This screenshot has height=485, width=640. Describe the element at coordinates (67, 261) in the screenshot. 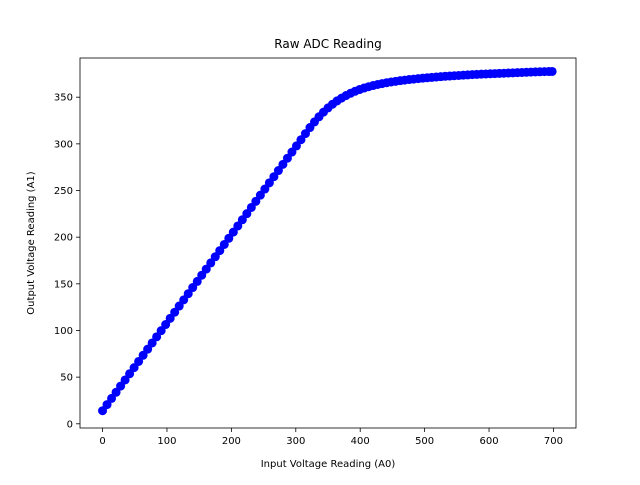

I see `y-axis-ticks: 0 50 100 150 200 250 300 350` at that location.